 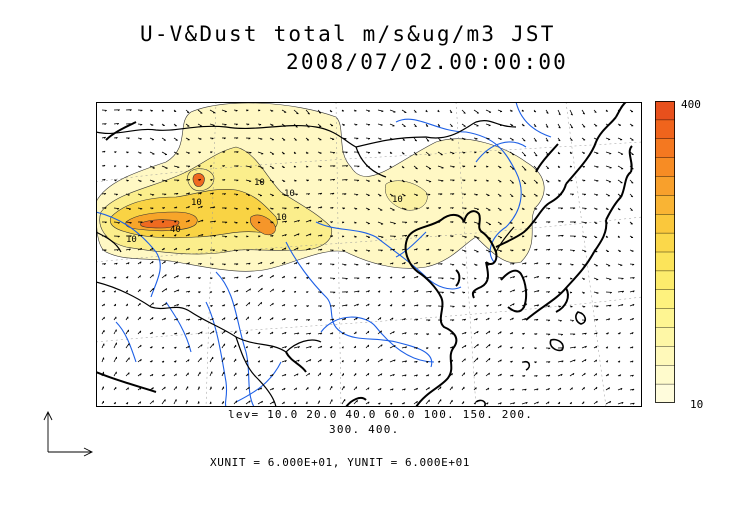 What do you see at coordinates (340, 462) in the screenshot?
I see `vector-unit-text: XUNIT = 6.000E+01, YUNIT = 6.000E+01` at bounding box center [340, 462].